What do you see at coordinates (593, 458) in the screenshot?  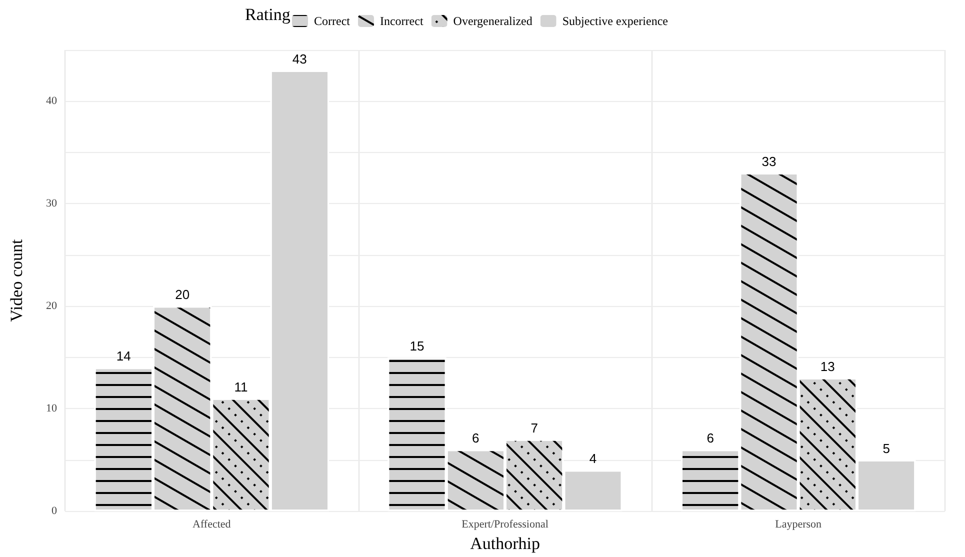 I see `data-label: 4` at bounding box center [593, 458].